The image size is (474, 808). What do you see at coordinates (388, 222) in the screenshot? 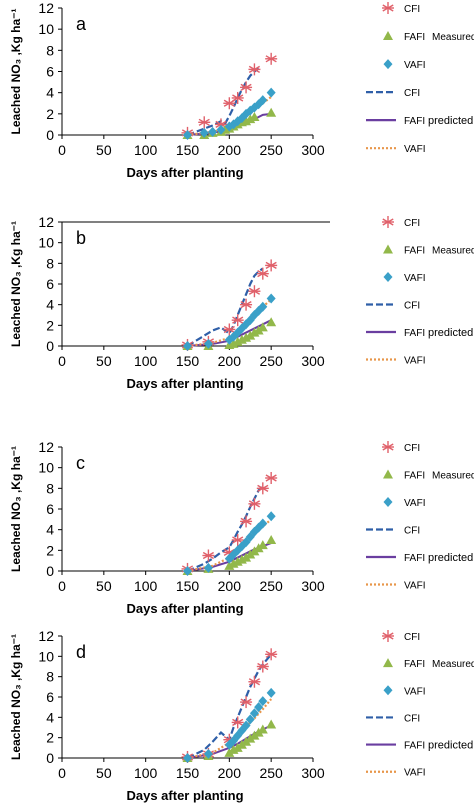
I see `legend-marker-cfi` at bounding box center [388, 222].